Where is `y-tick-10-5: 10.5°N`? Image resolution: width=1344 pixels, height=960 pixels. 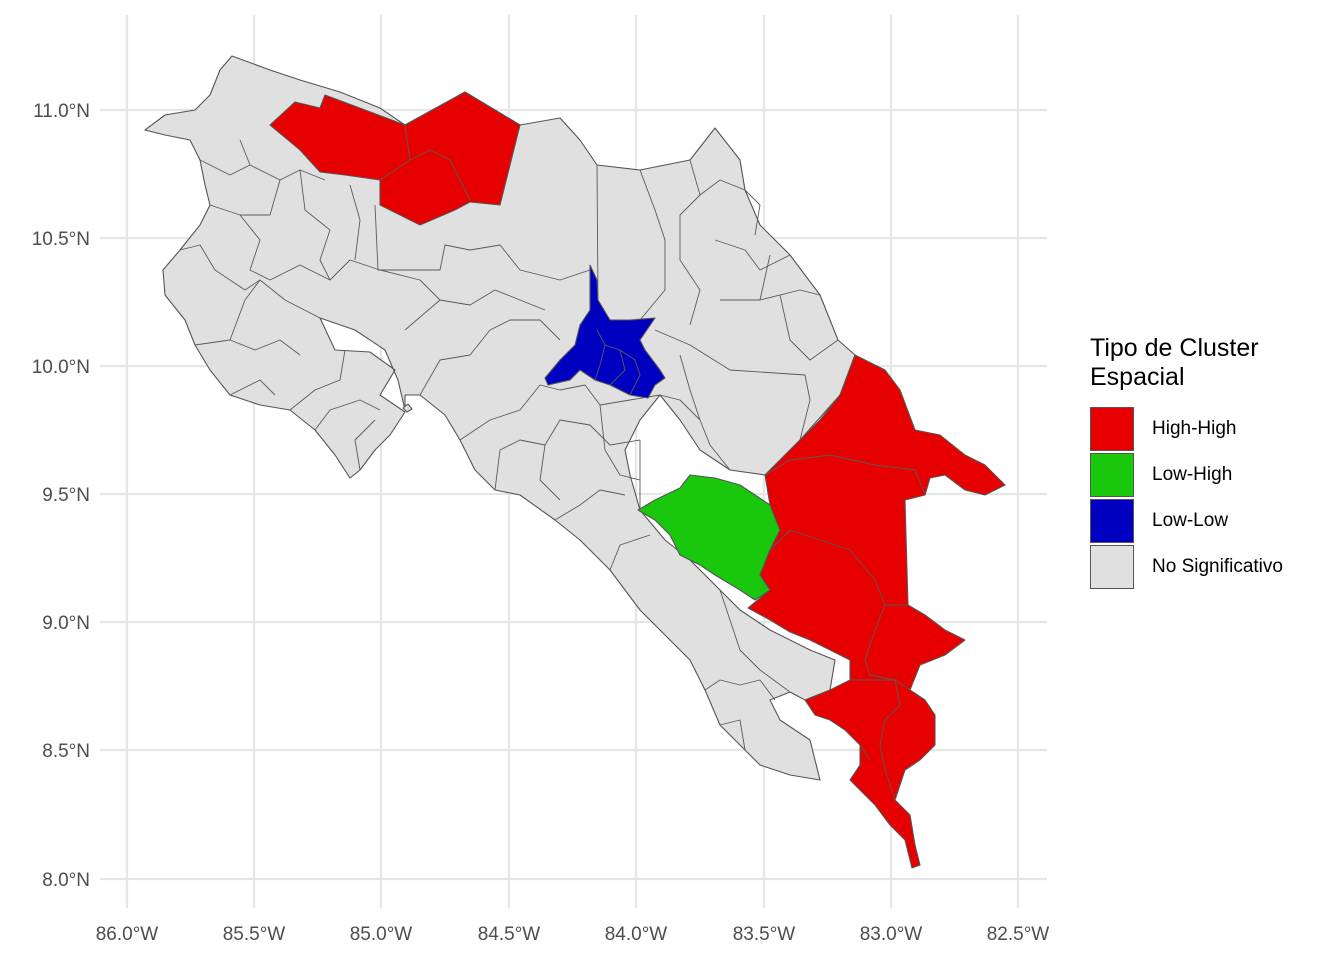
y-tick-10-5: 10.5°N is located at coordinates (61, 239).